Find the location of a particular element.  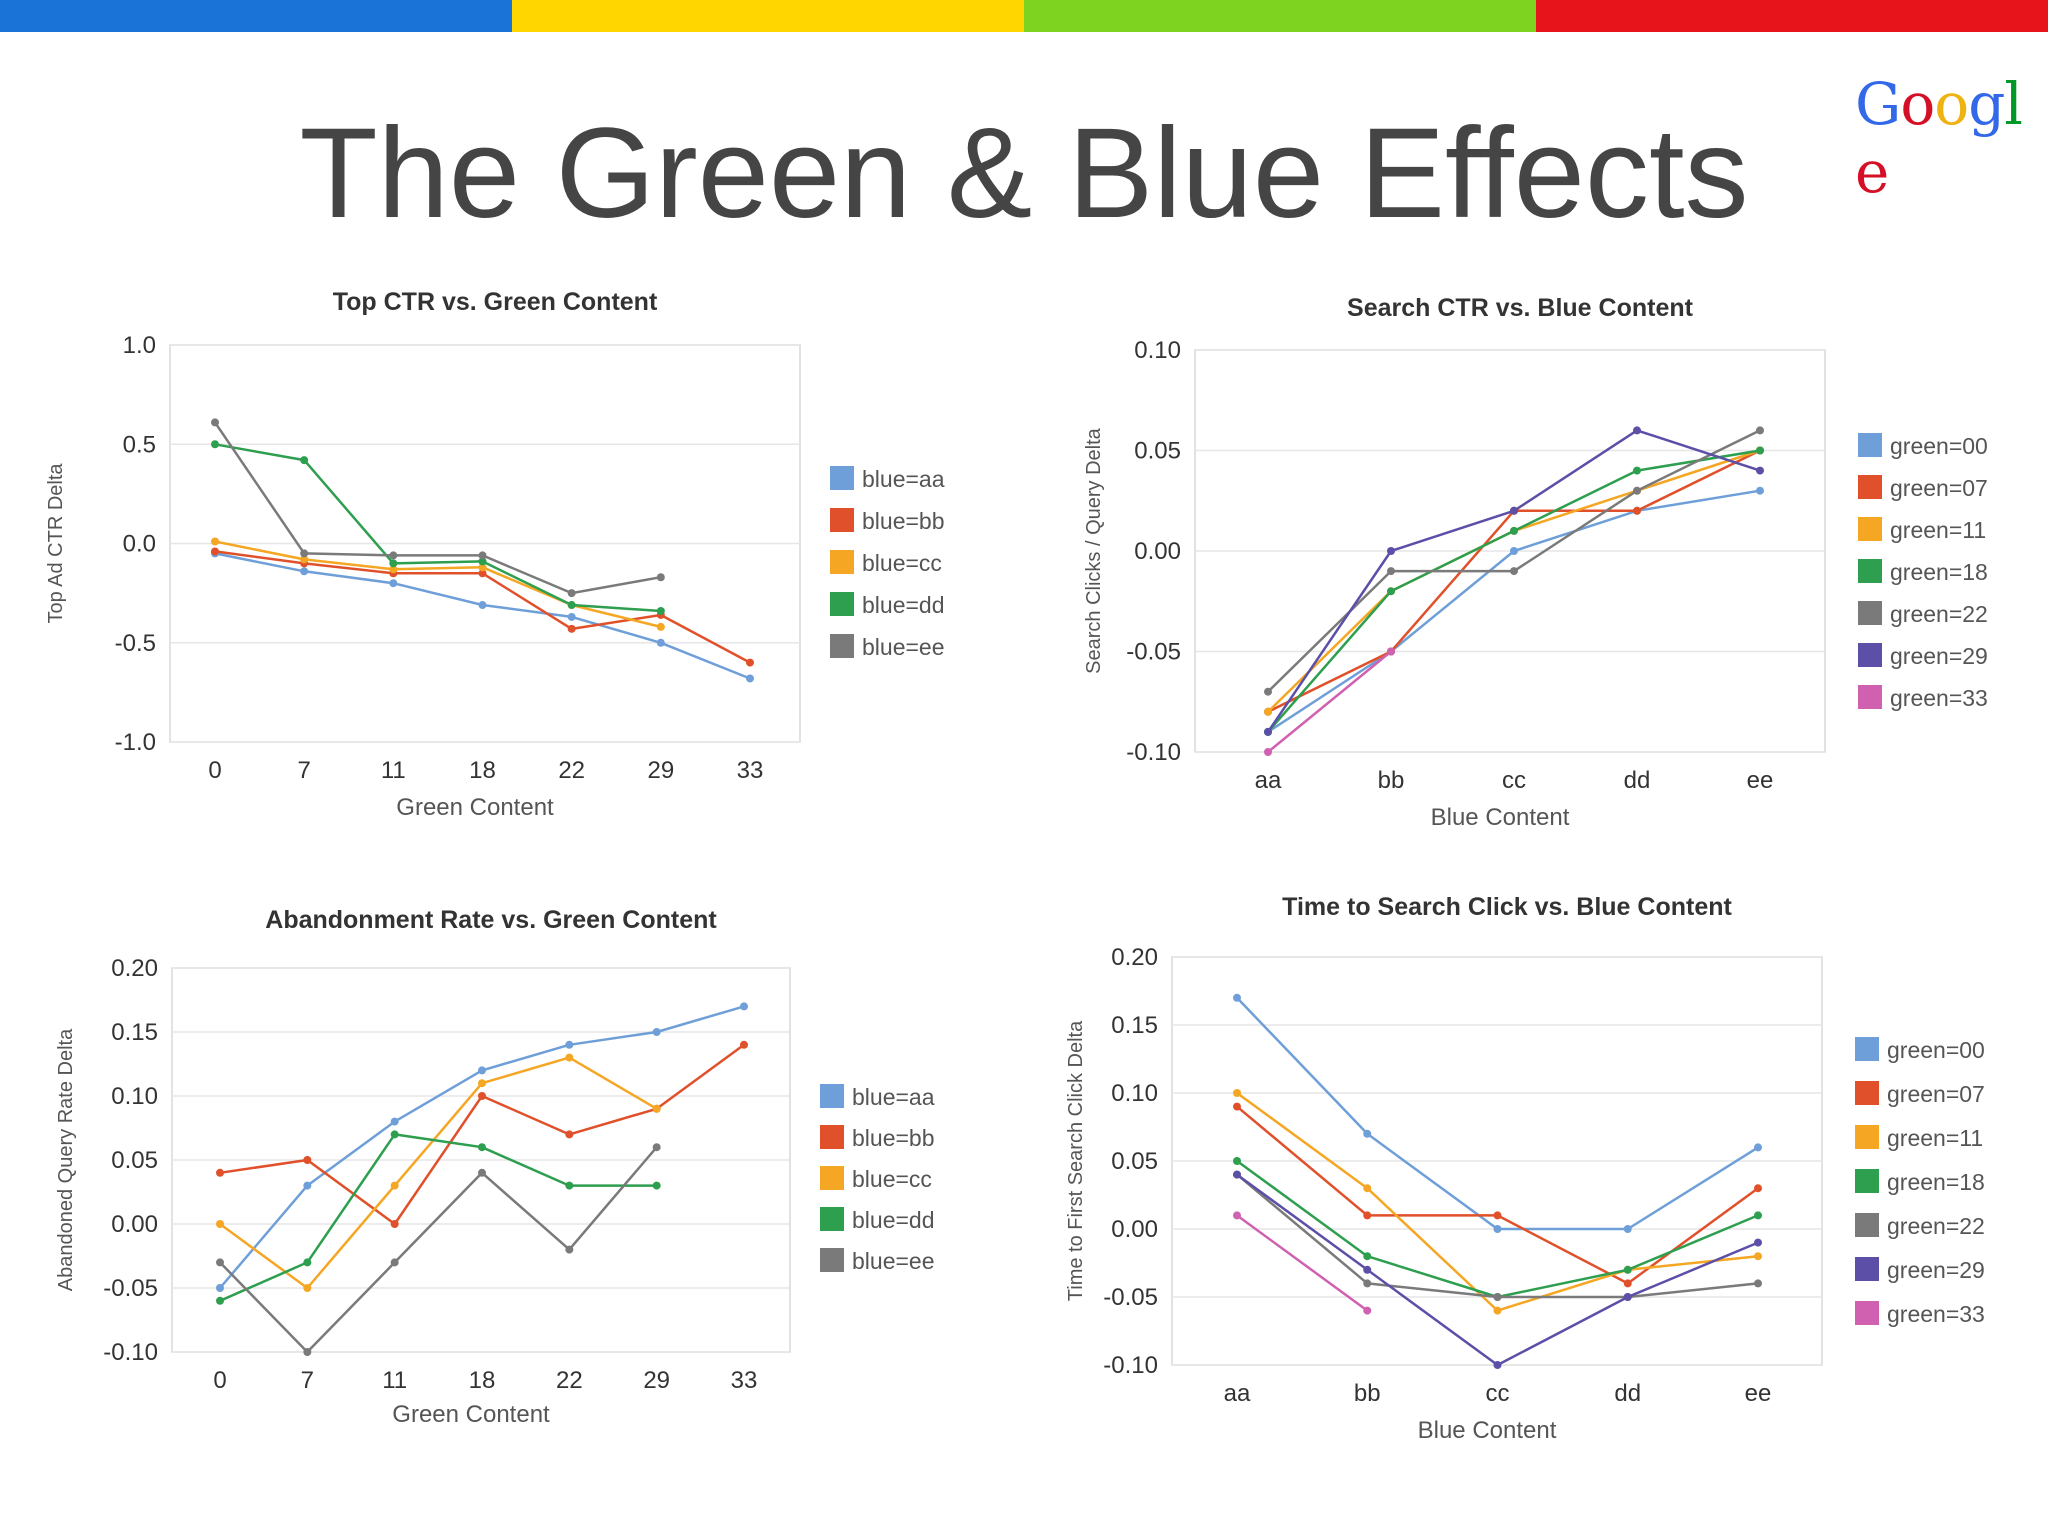

chart-title: Search CTR vs. Blue Content is located at coordinates (1520, 308).